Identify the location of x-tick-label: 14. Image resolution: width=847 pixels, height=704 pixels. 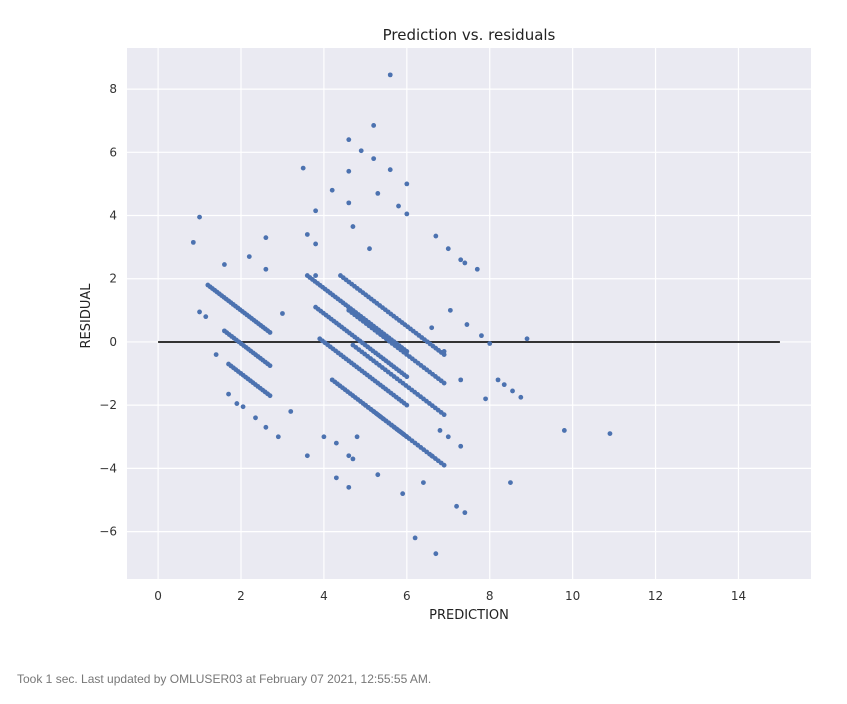
(738, 596).